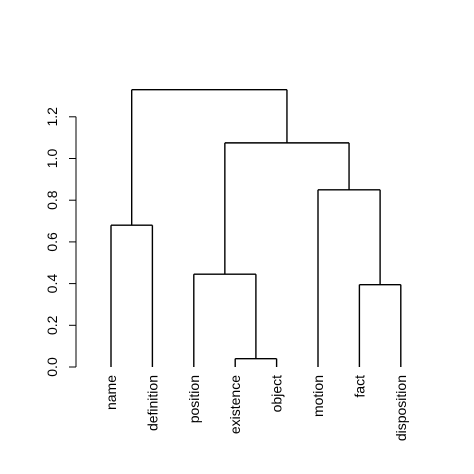 Image resolution: width=474 pixels, height=474 pixels. What do you see at coordinates (235, 404) in the screenshot?
I see `leaf-label-existence: existence` at bounding box center [235, 404].